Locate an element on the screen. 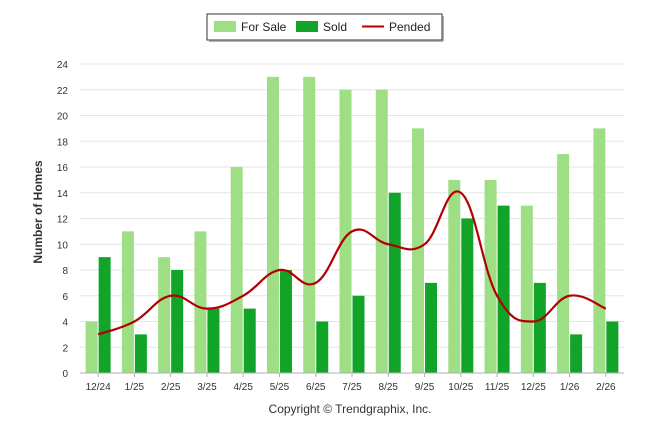 This screenshot has width=646, height=439. legend-label: Pended is located at coordinates (409, 27).